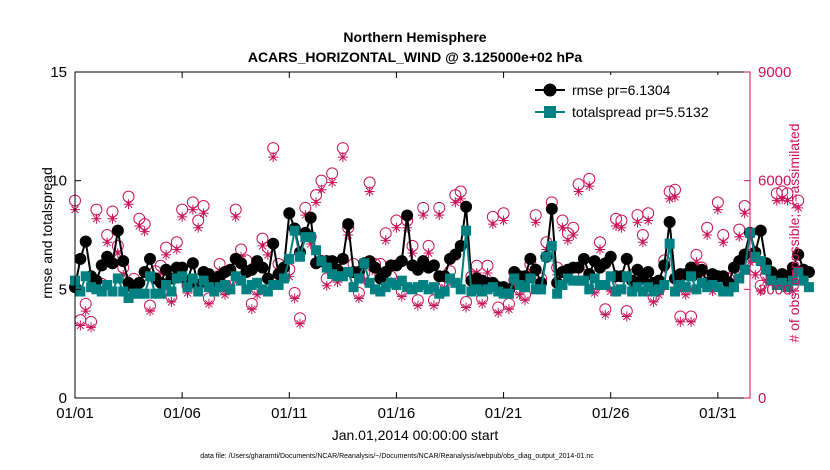 This screenshot has width=830, height=470. Describe the element at coordinates (342, 148) in the screenshot. I see `obs-possible-point` at that location.